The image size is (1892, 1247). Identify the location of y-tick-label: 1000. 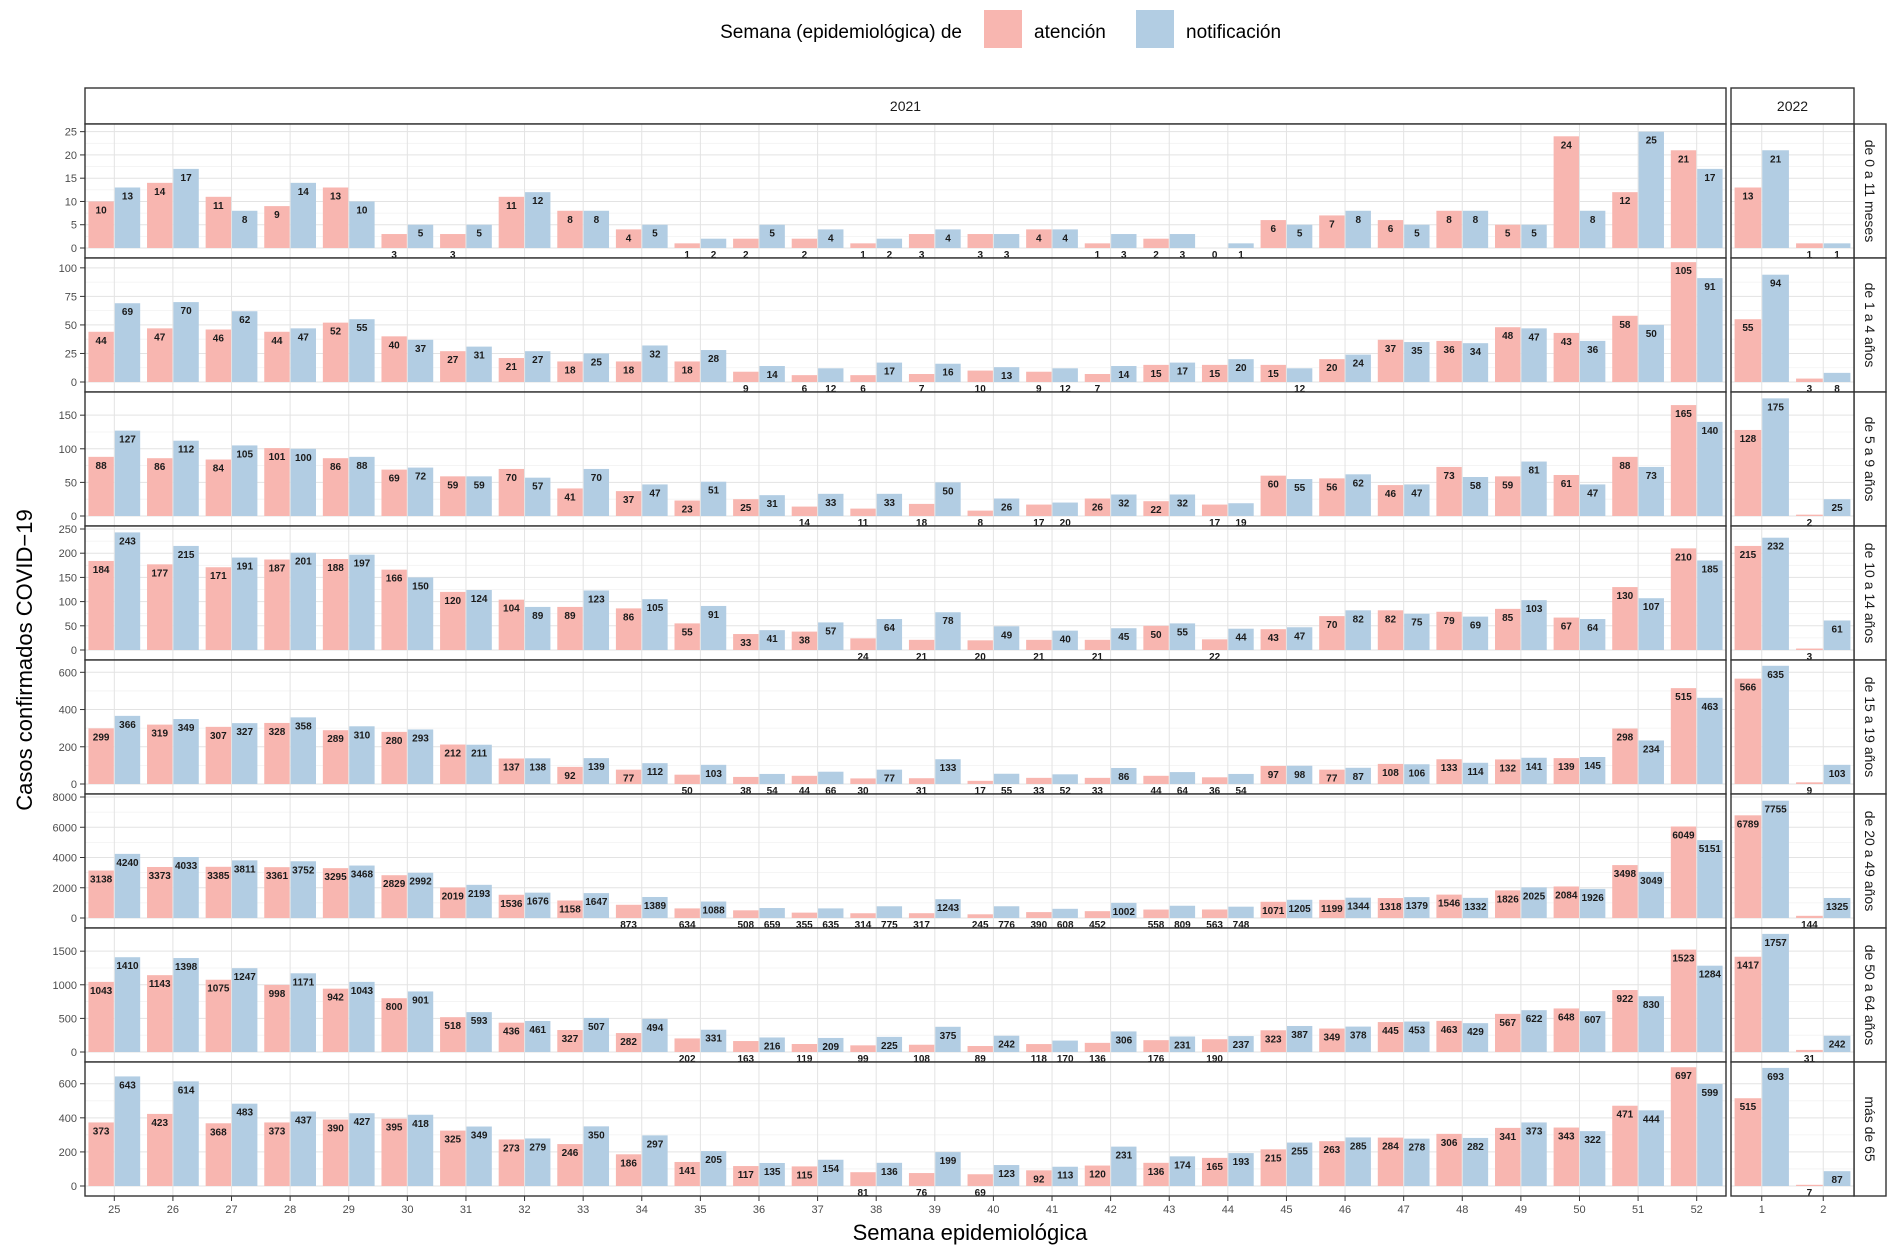
(65, 986).